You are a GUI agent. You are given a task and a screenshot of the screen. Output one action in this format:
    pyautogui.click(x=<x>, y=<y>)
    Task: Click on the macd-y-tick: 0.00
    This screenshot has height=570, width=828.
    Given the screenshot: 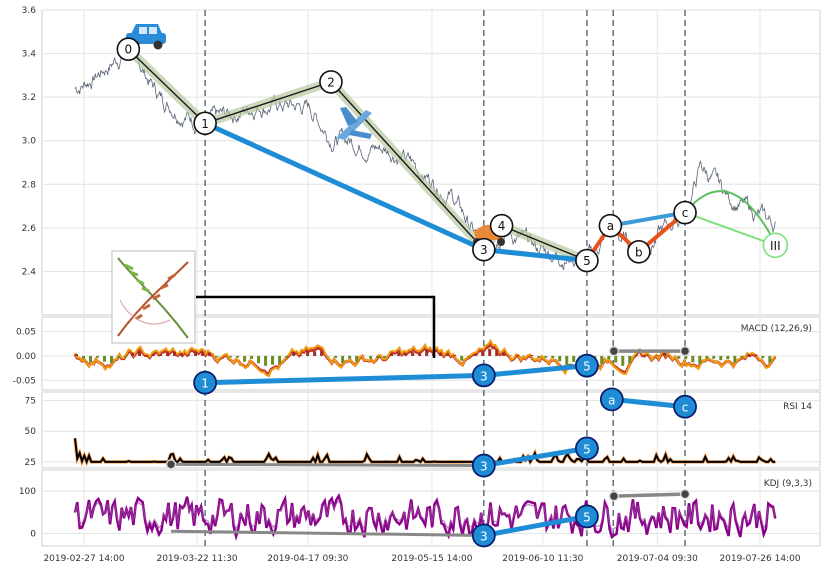 What is the action you would take?
    pyautogui.click(x=26, y=357)
    